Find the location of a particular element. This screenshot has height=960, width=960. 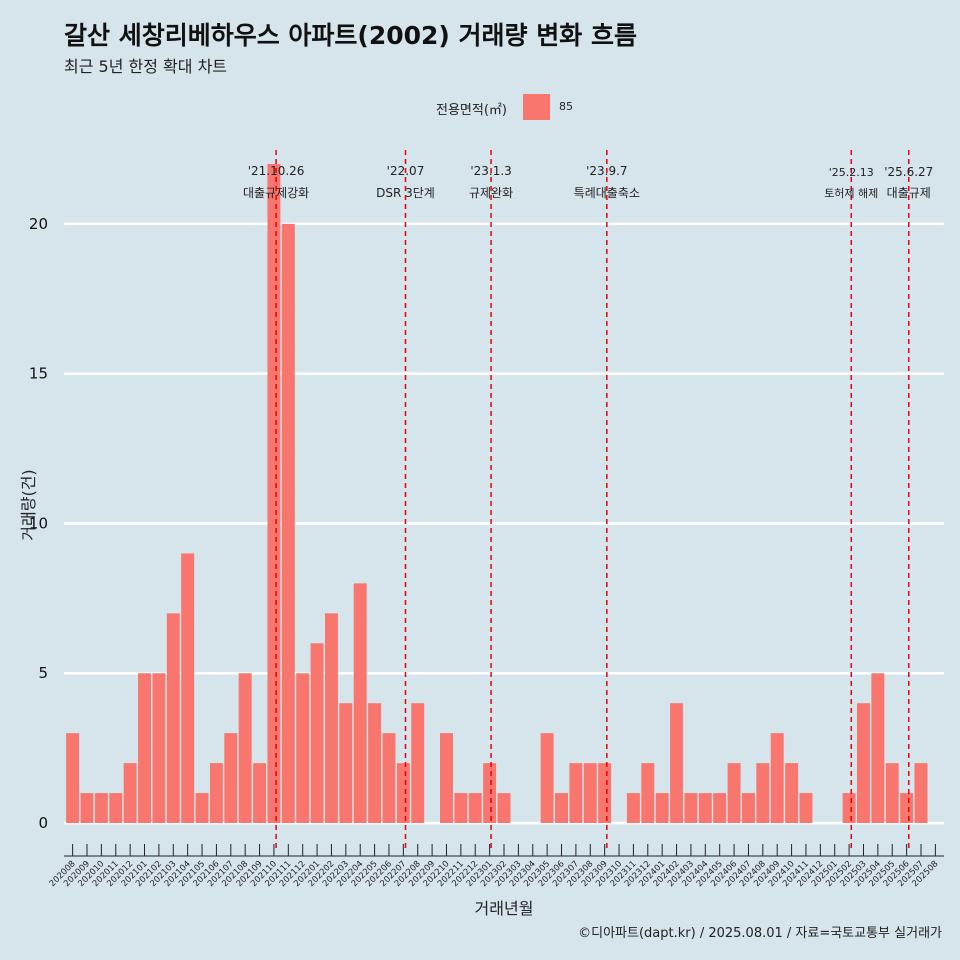

legend-title: 전용면적(㎡) is located at coordinates (471, 110).